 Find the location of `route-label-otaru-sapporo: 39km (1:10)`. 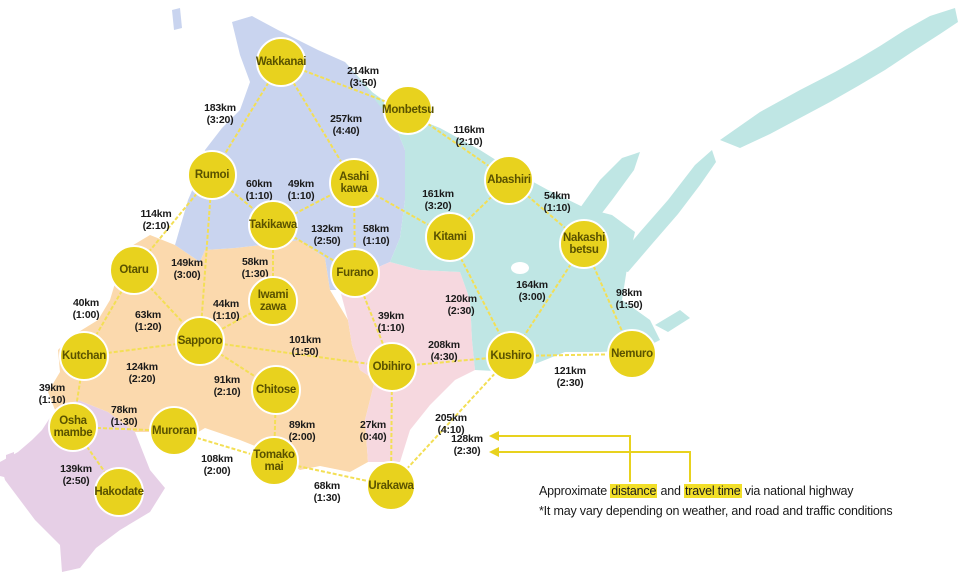

route-label-otaru-sapporo: 39km (1:10) is located at coordinates (391, 322).